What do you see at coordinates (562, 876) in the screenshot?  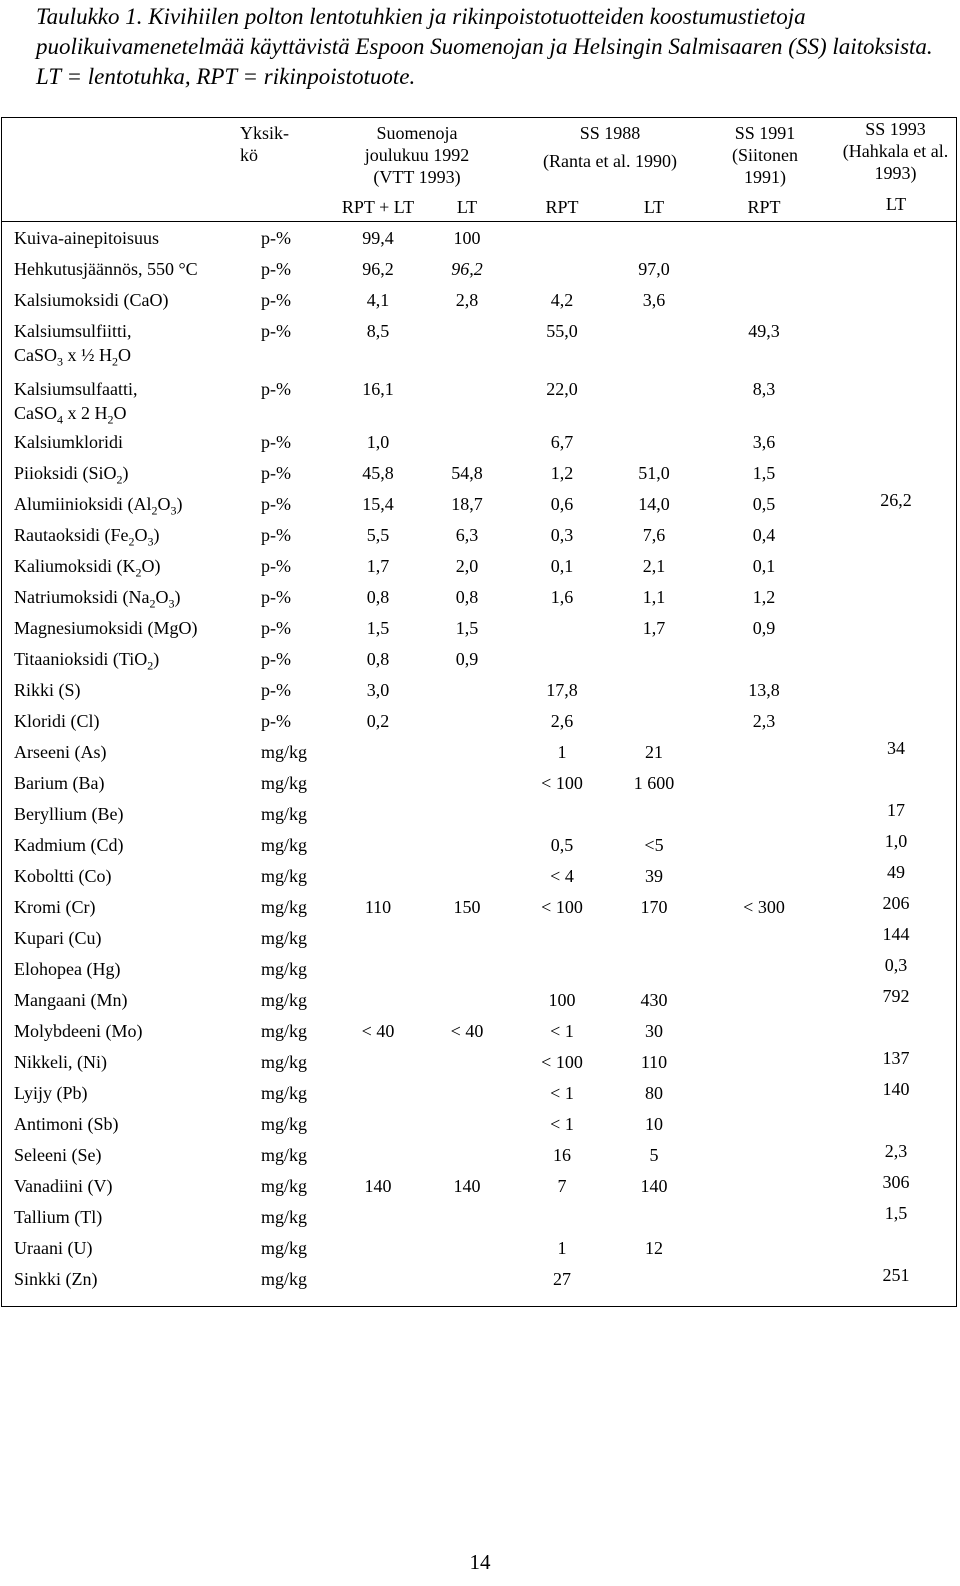 I see `row-value: < 4` at bounding box center [562, 876].